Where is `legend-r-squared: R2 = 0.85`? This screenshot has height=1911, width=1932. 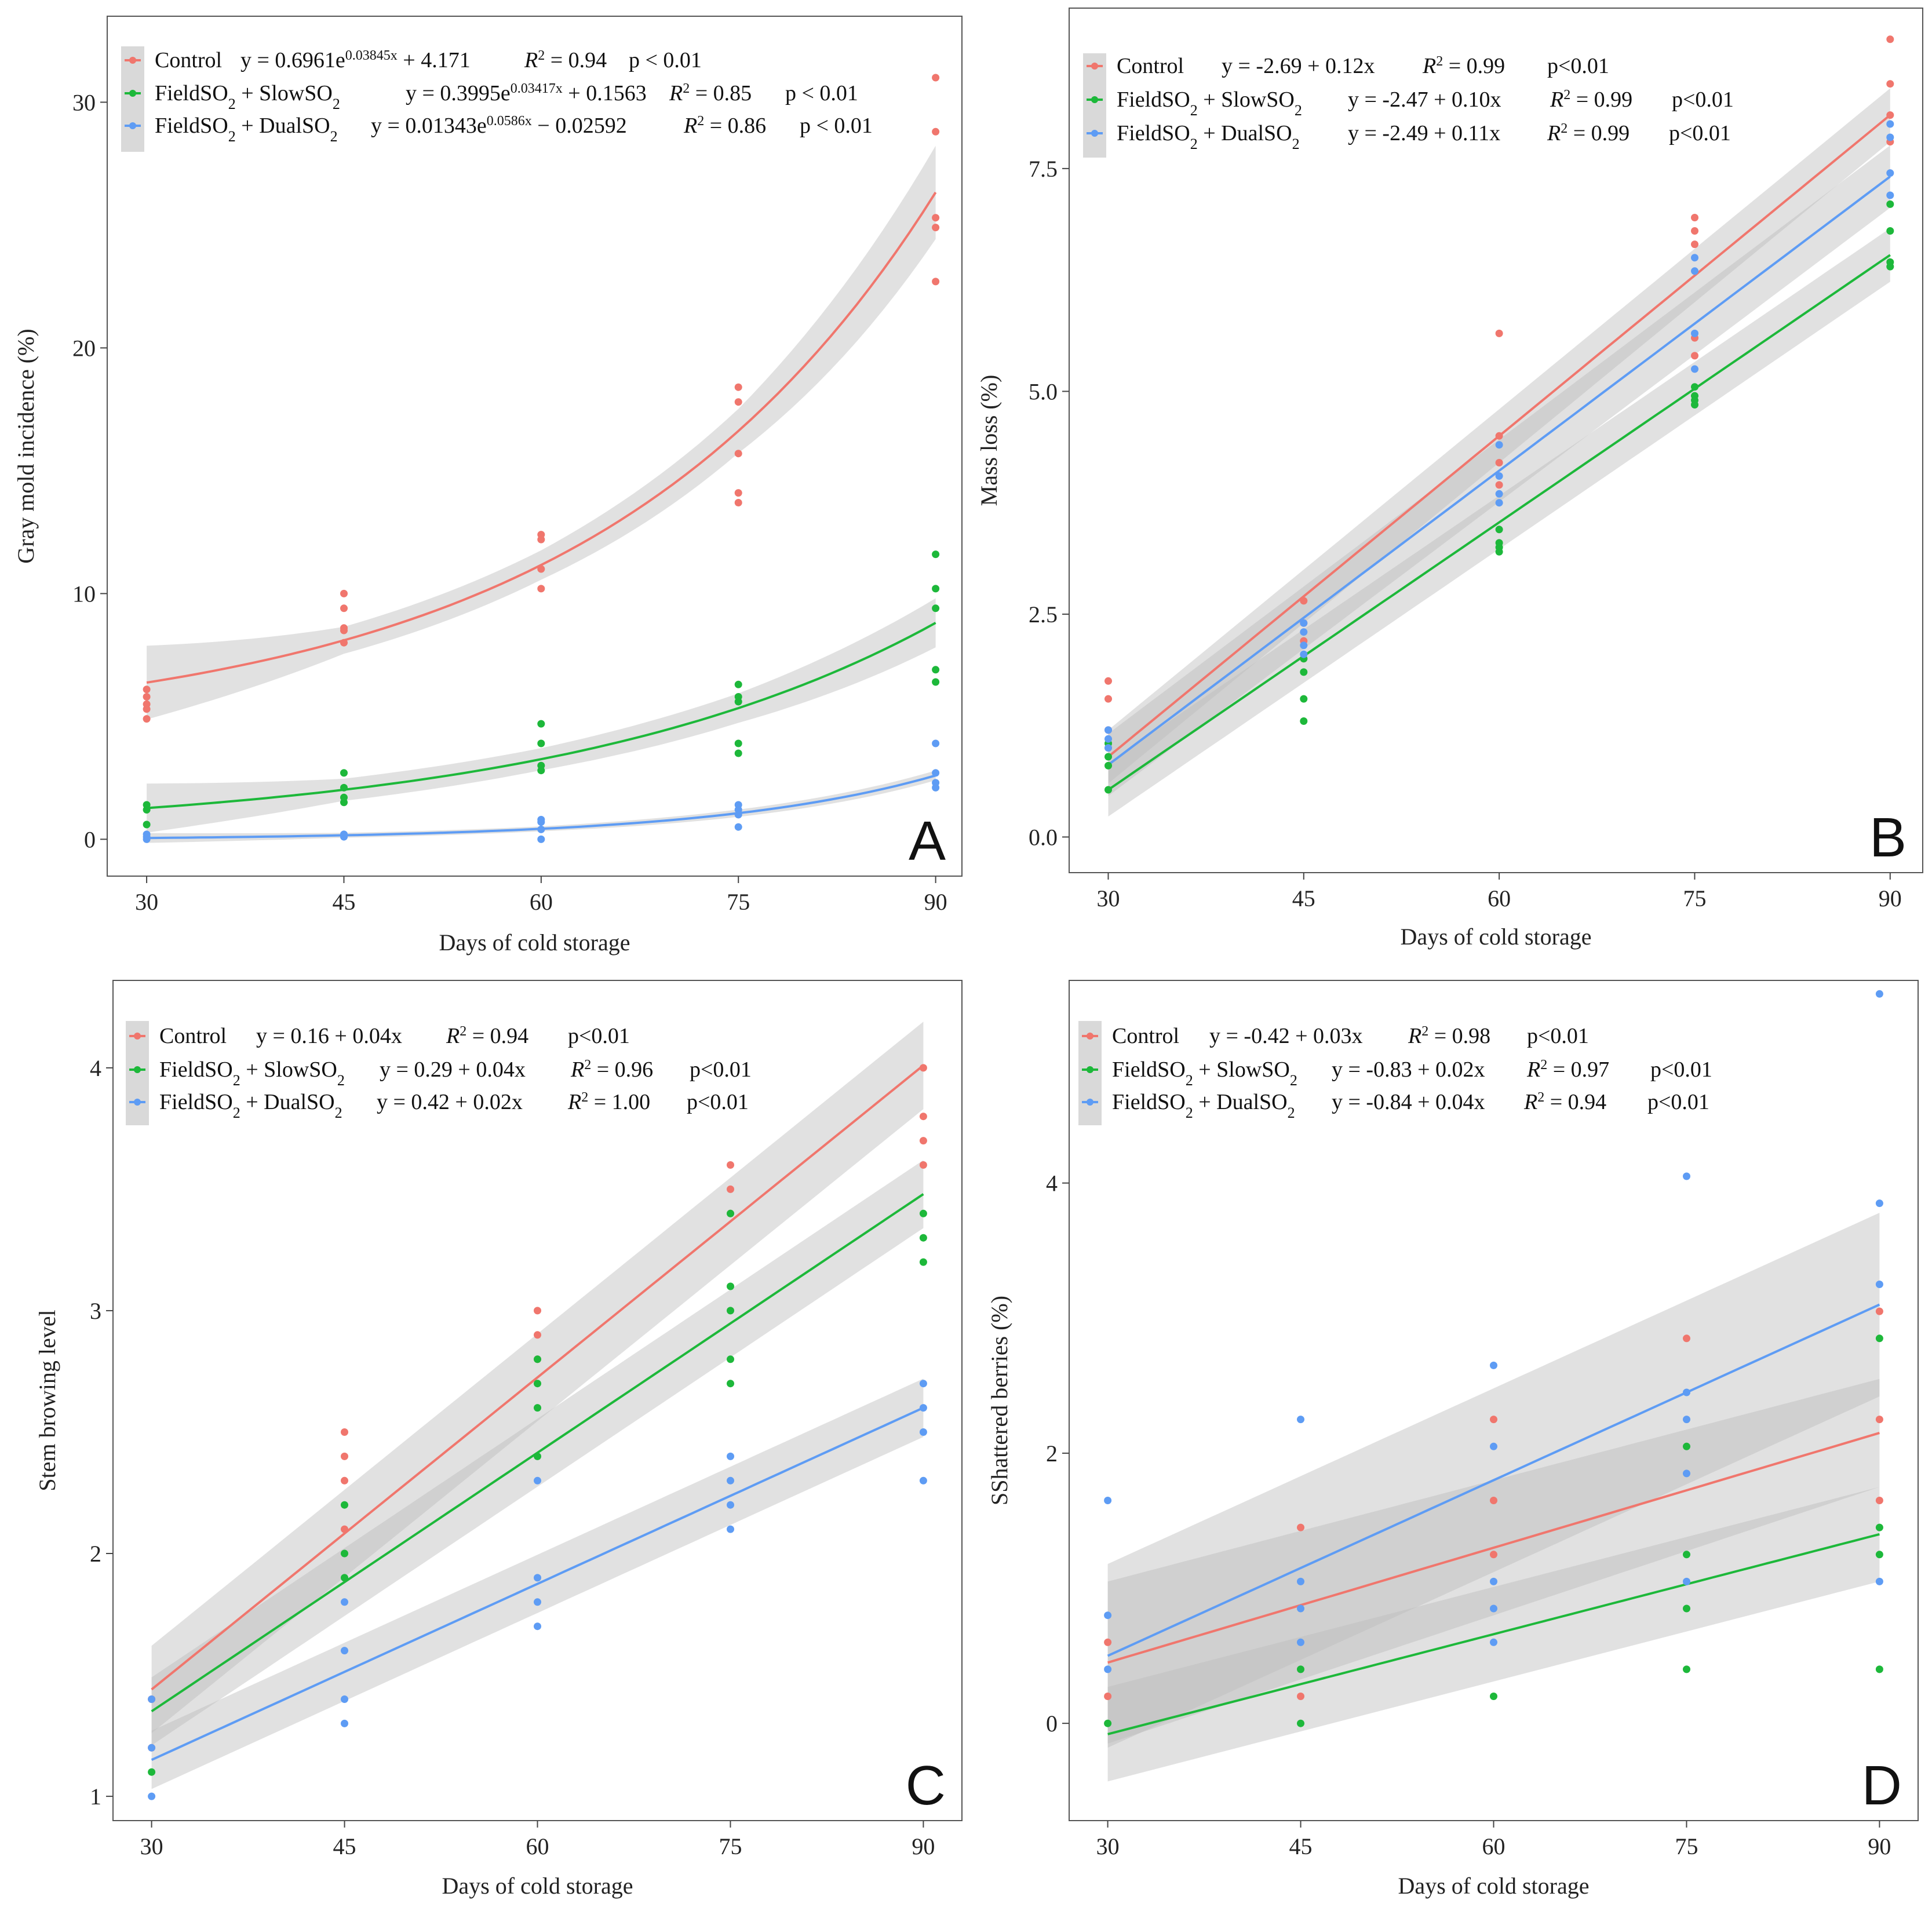 legend-r-squared: R2 = 0.85 is located at coordinates (711, 93).